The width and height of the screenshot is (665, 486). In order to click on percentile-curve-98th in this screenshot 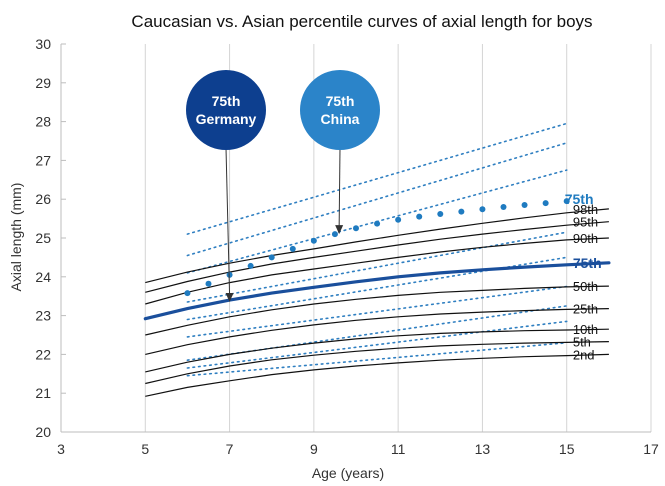, I will do `click(377, 246)`.